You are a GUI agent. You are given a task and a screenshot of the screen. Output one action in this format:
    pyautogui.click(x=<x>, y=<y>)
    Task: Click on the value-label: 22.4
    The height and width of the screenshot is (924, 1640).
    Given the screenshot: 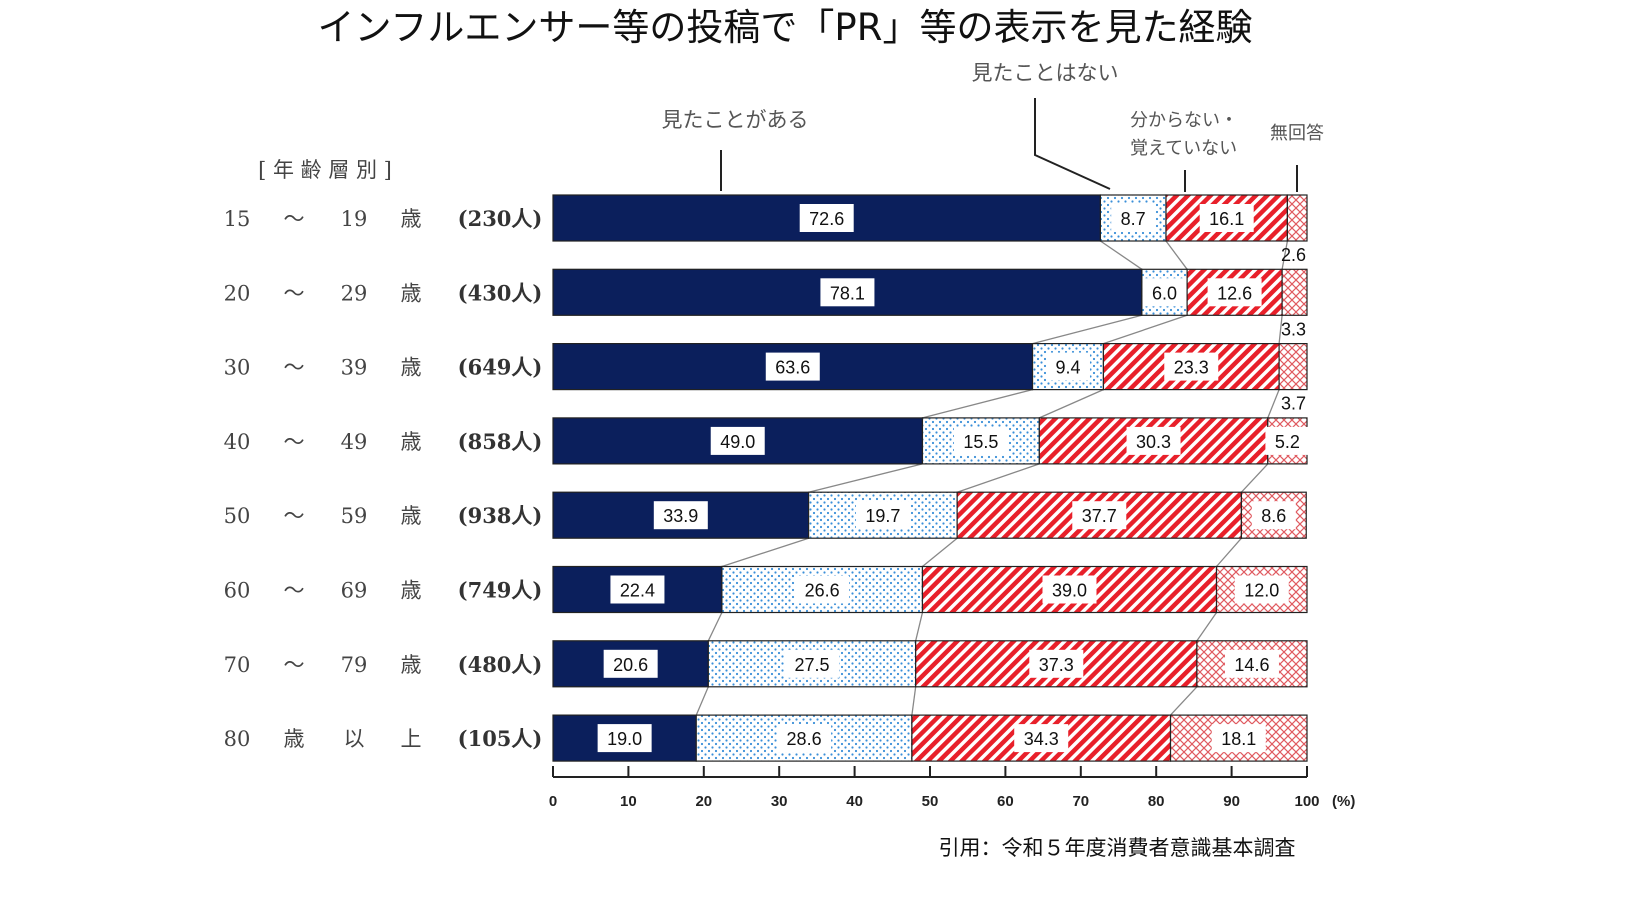 What is the action you would take?
    pyautogui.click(x=637, y=591)
    